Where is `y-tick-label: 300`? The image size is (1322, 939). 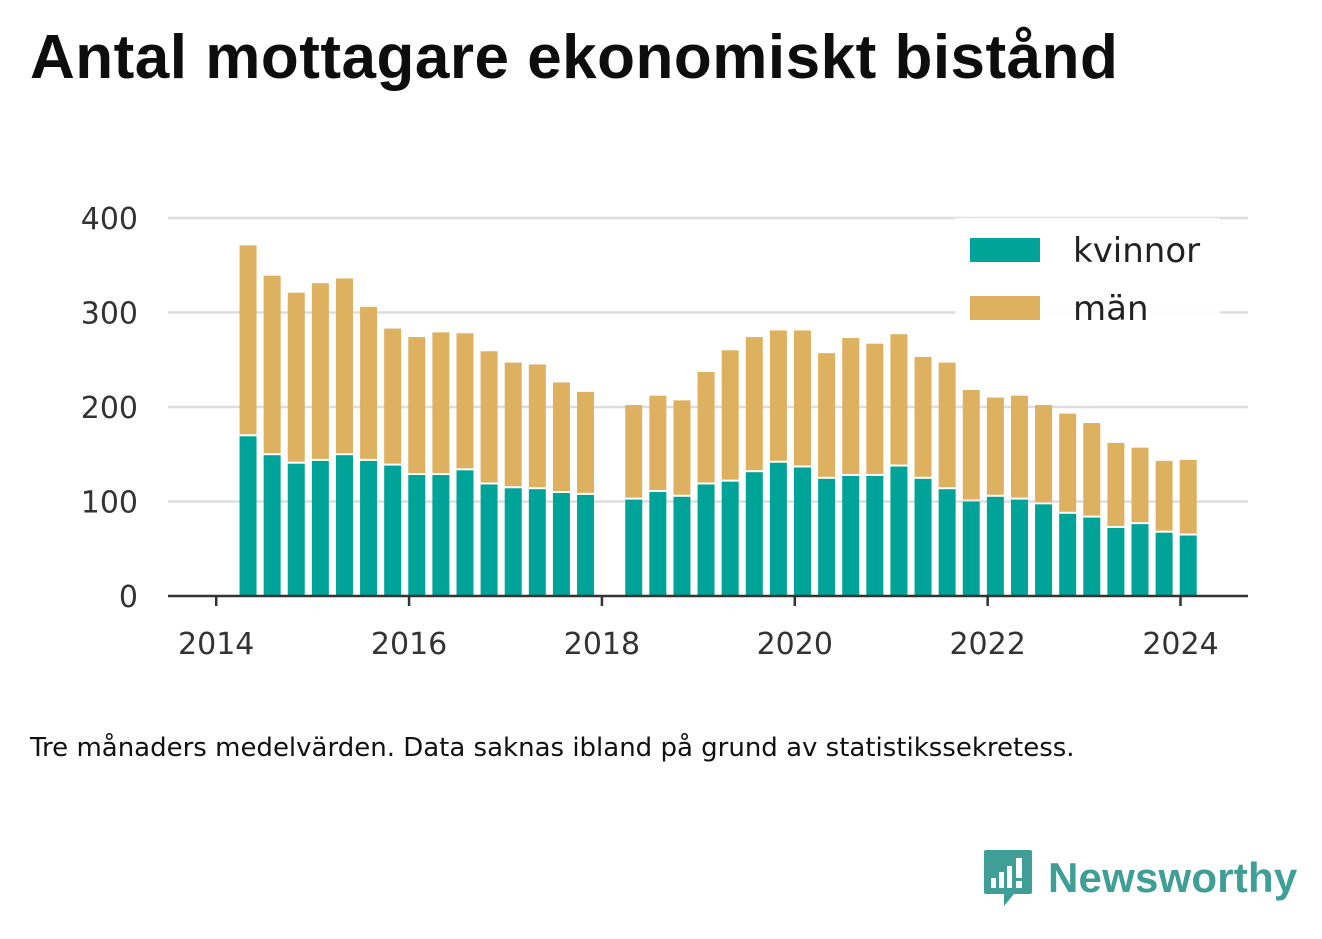 y-tick-label: 300 is located at coordinates (109, 314).